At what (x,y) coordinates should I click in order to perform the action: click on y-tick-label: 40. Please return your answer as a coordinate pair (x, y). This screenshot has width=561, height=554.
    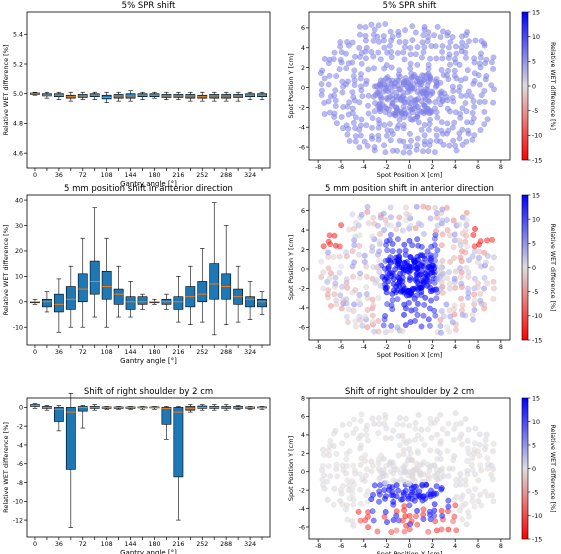
    Looking at the image, I should click on (19, 200).